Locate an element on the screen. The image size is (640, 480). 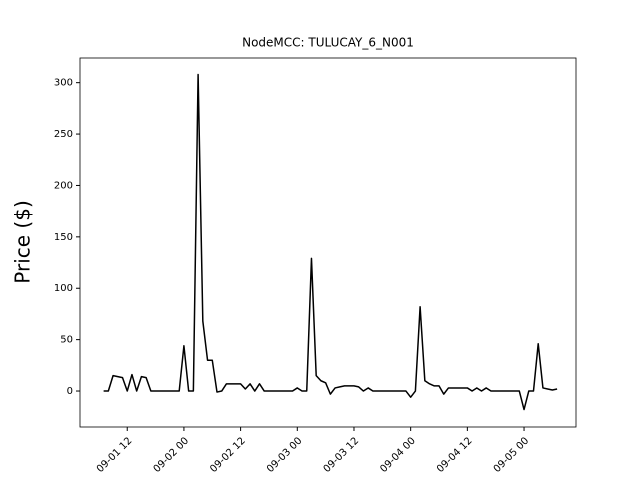
y-tick-label: 250 is located at coordinates (63, 134).